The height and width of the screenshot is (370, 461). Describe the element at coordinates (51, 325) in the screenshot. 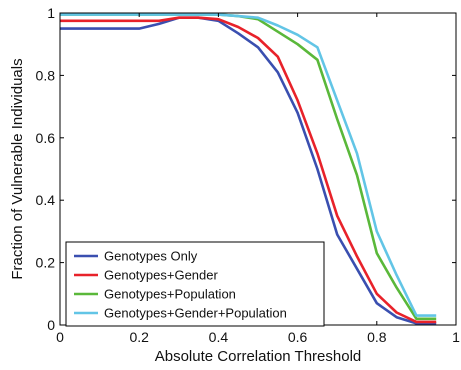

I see `y-tick-label: 0` at that location.